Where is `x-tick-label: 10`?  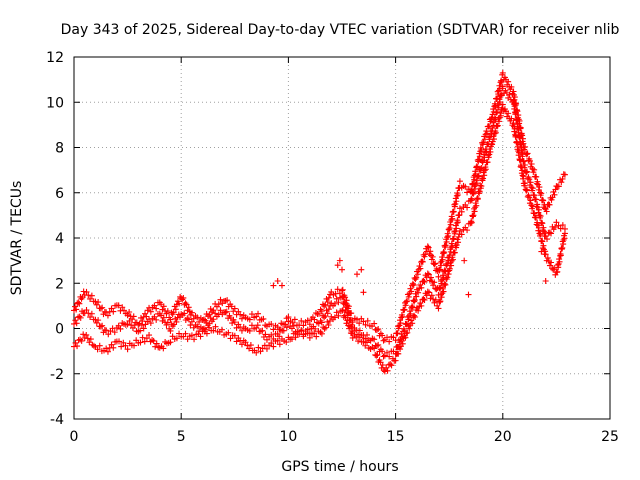 x-tick-label: 10 is located at coordinates (288, 437).